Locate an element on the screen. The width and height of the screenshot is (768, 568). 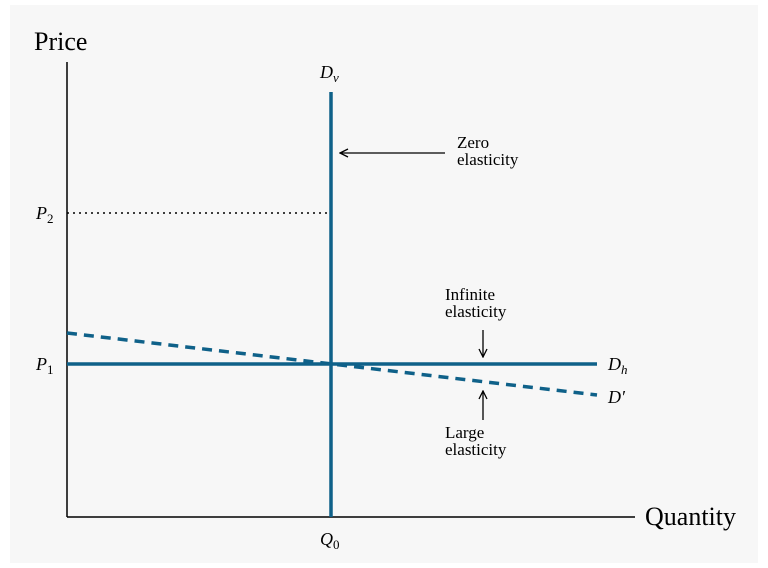
level-label: P1 is located at coordinates (44, 365).